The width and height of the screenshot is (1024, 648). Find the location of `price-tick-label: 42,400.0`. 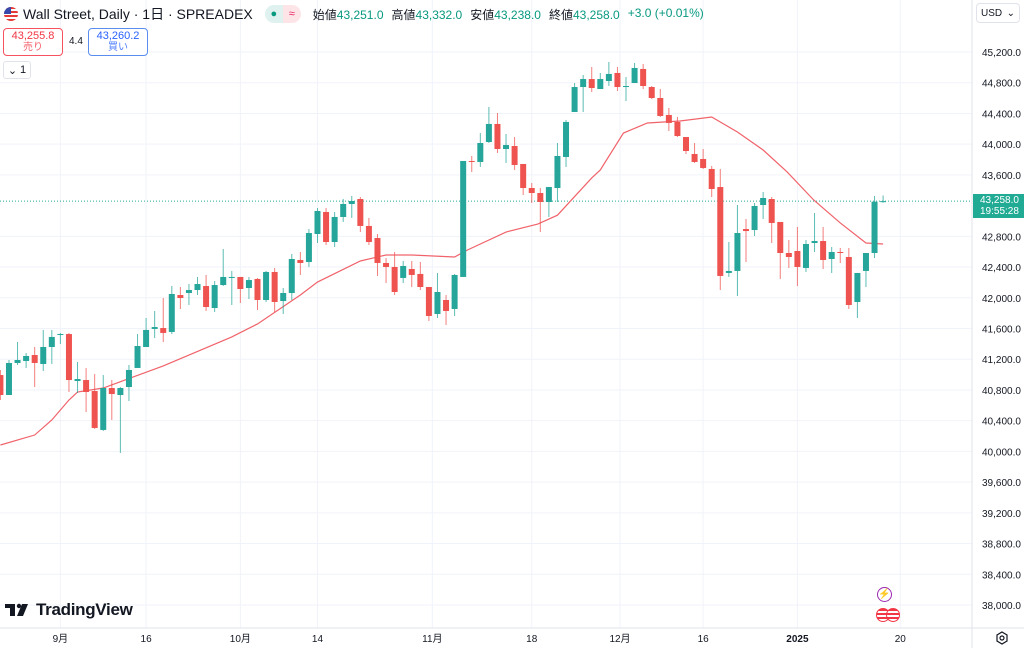

price-tick-label: 42,400.0 is located at coordinates (1001, 268).